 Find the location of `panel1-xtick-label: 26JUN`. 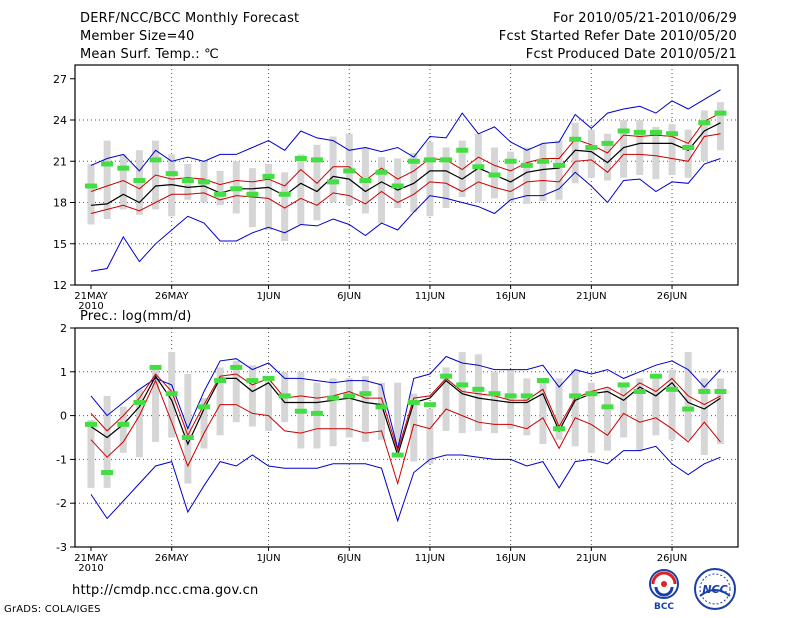

panel1-xtick-label: 26JUN is located at coordinates (672, 296).